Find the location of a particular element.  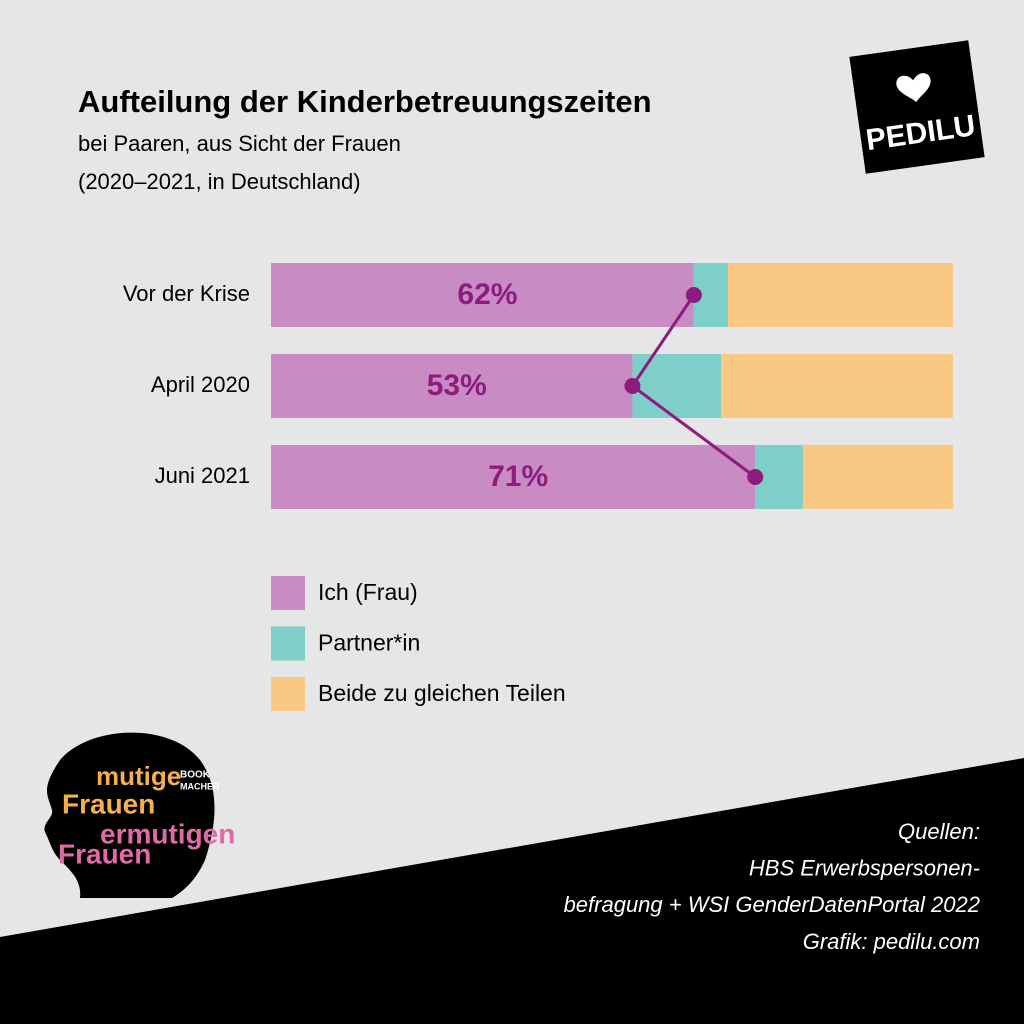

logo-box is located at coordinates (917, 107).